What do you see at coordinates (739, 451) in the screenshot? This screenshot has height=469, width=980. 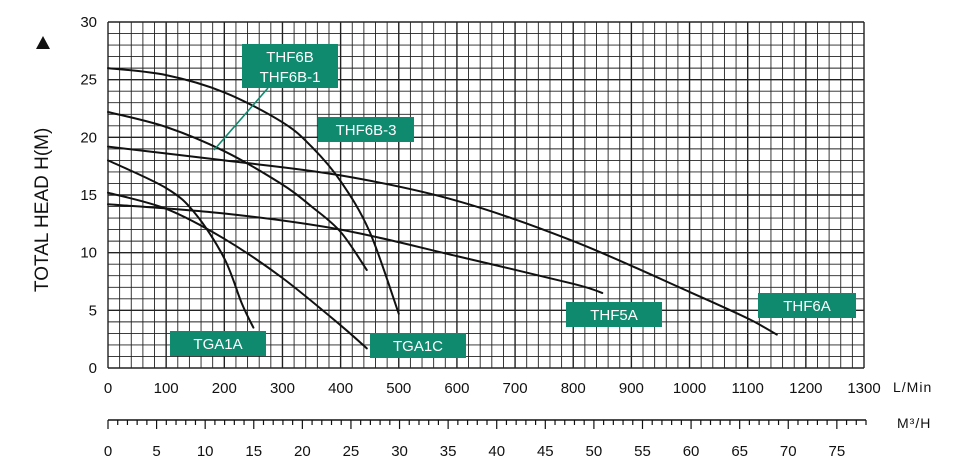 I see `x2-tick-label: 65` at bounding box center [739, 451].